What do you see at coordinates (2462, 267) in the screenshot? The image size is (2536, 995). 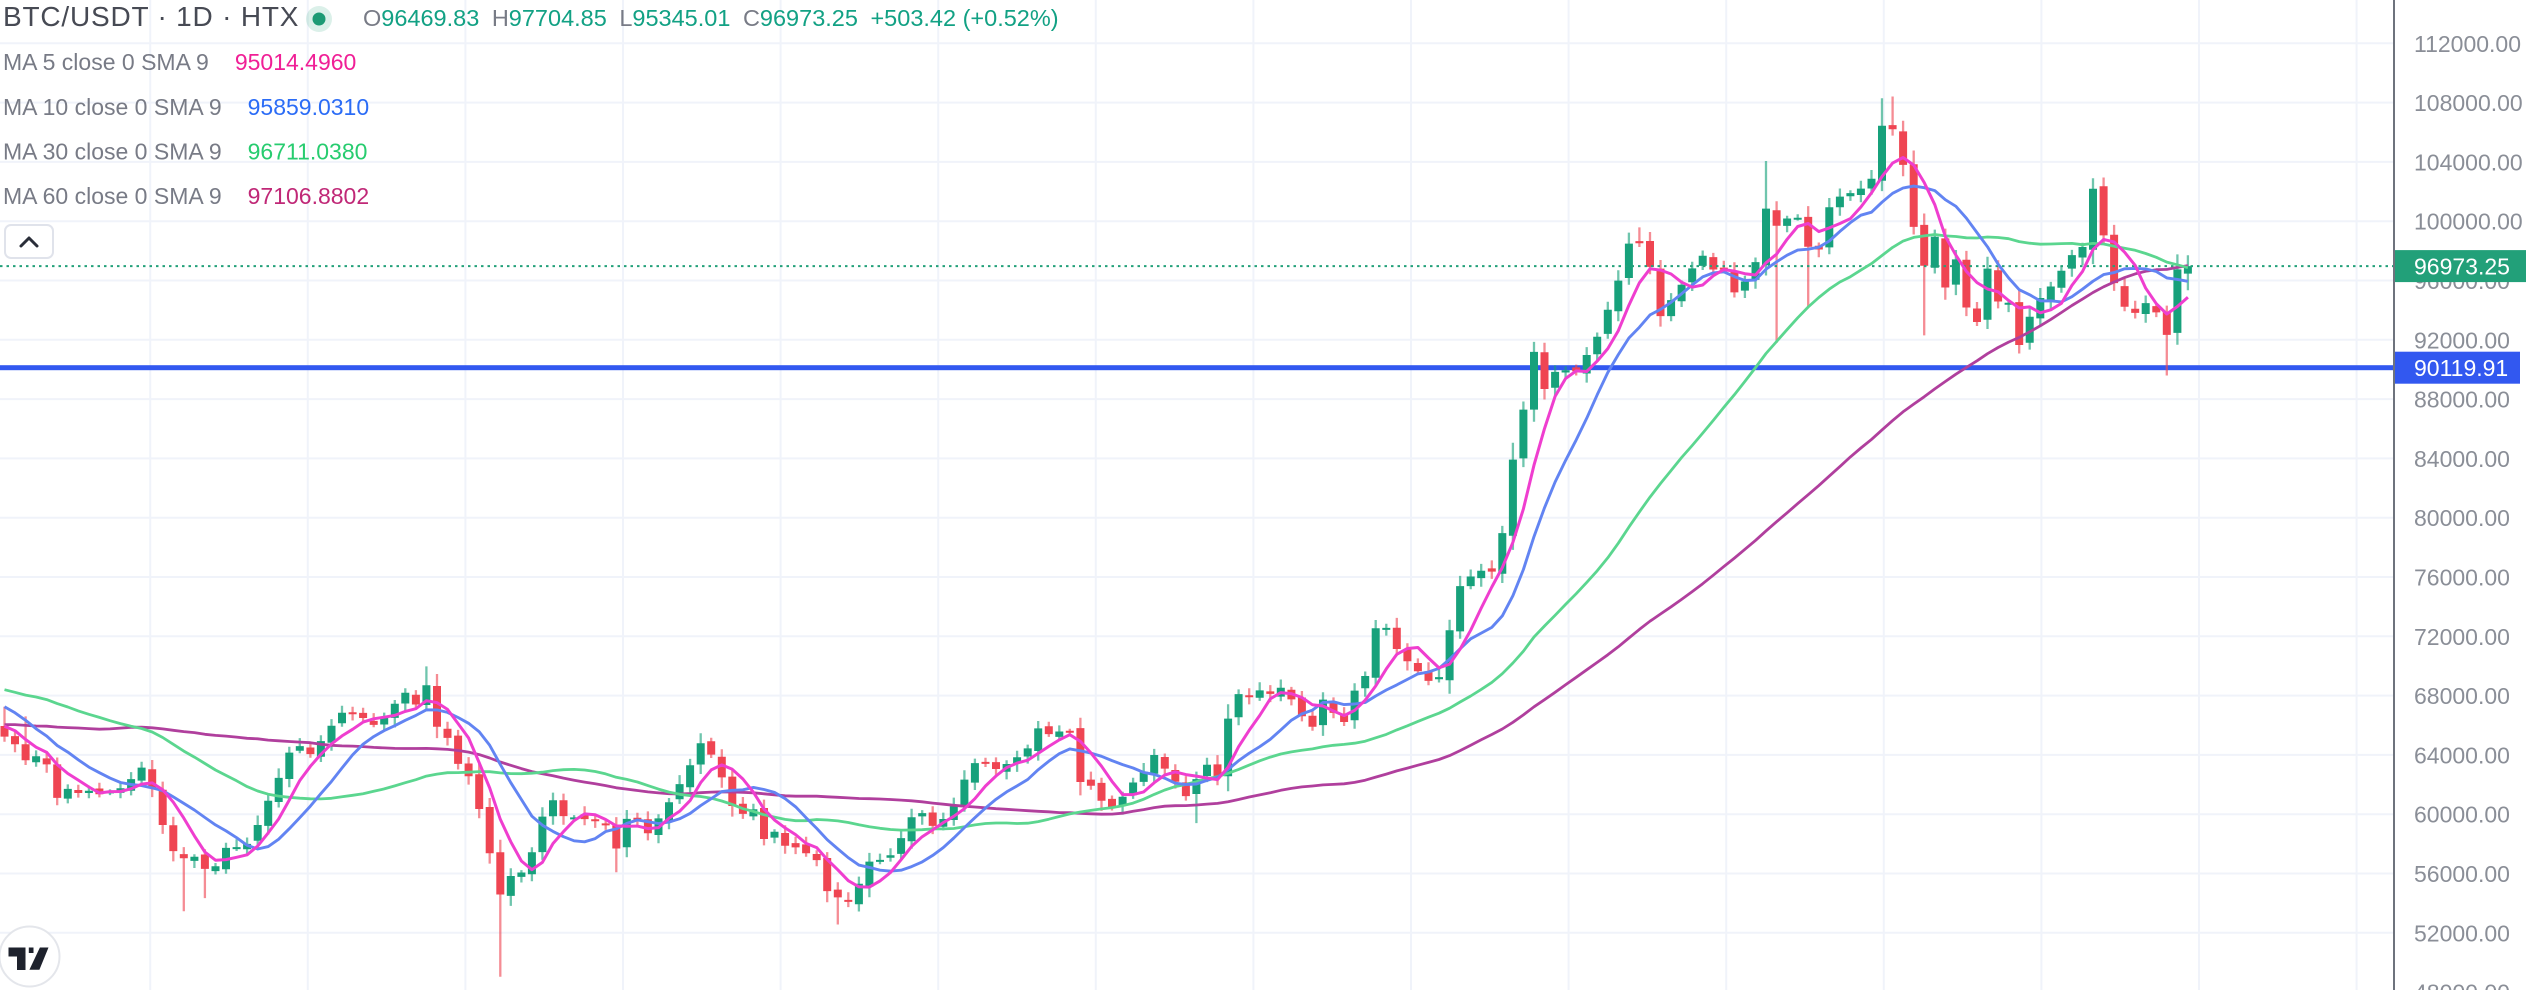 I see `svg-text: 96973.25` at bounding box center [2462, 267].